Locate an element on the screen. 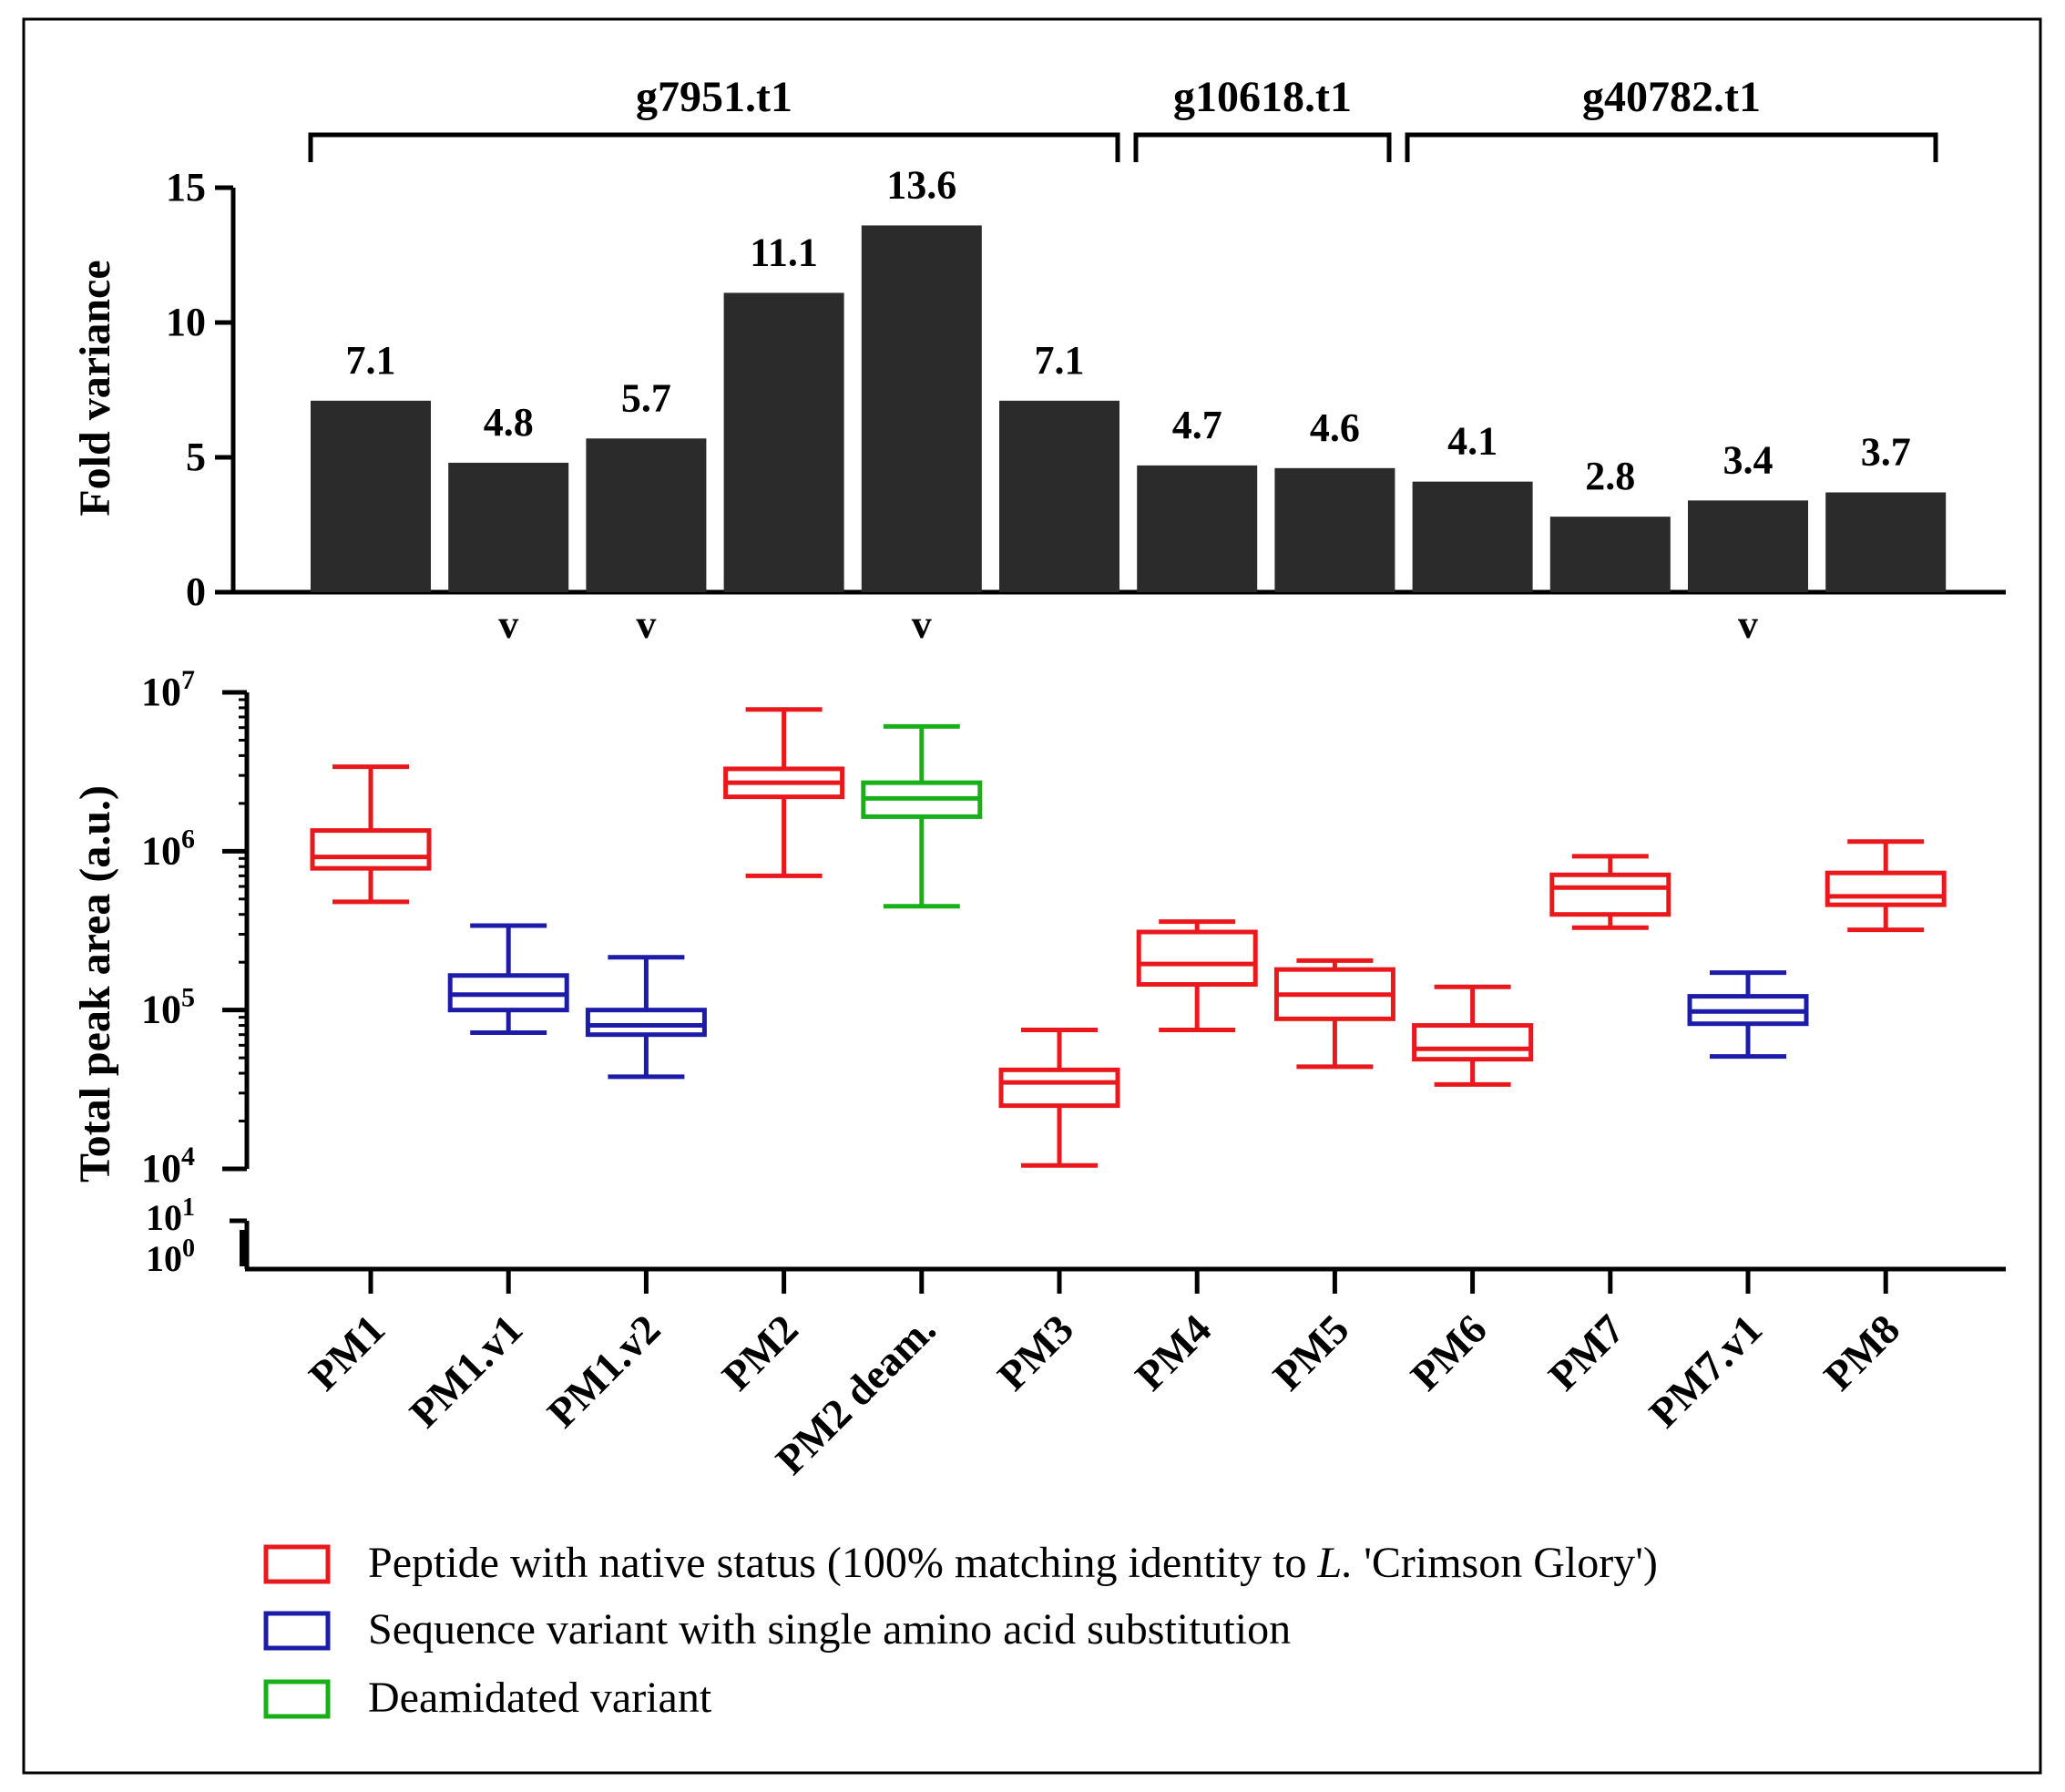 This screenshot has height=1792, width=2065. y-tick-label-lower: 10¹ is located at coordinates (170, 1215).